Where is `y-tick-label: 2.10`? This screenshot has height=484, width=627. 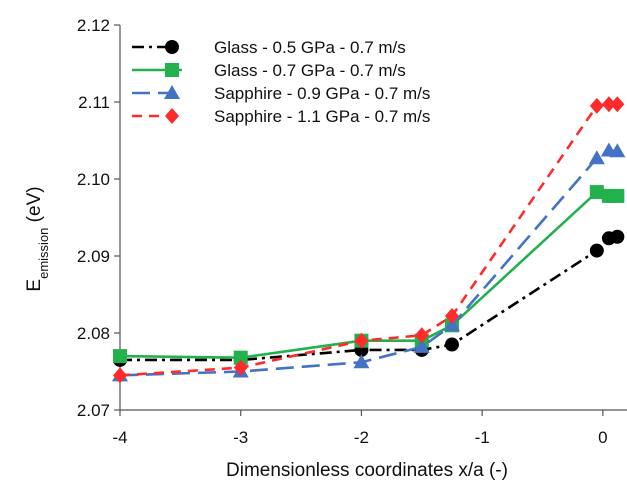
y-tick-label: 2.10 is located at coordinates (93, 179).